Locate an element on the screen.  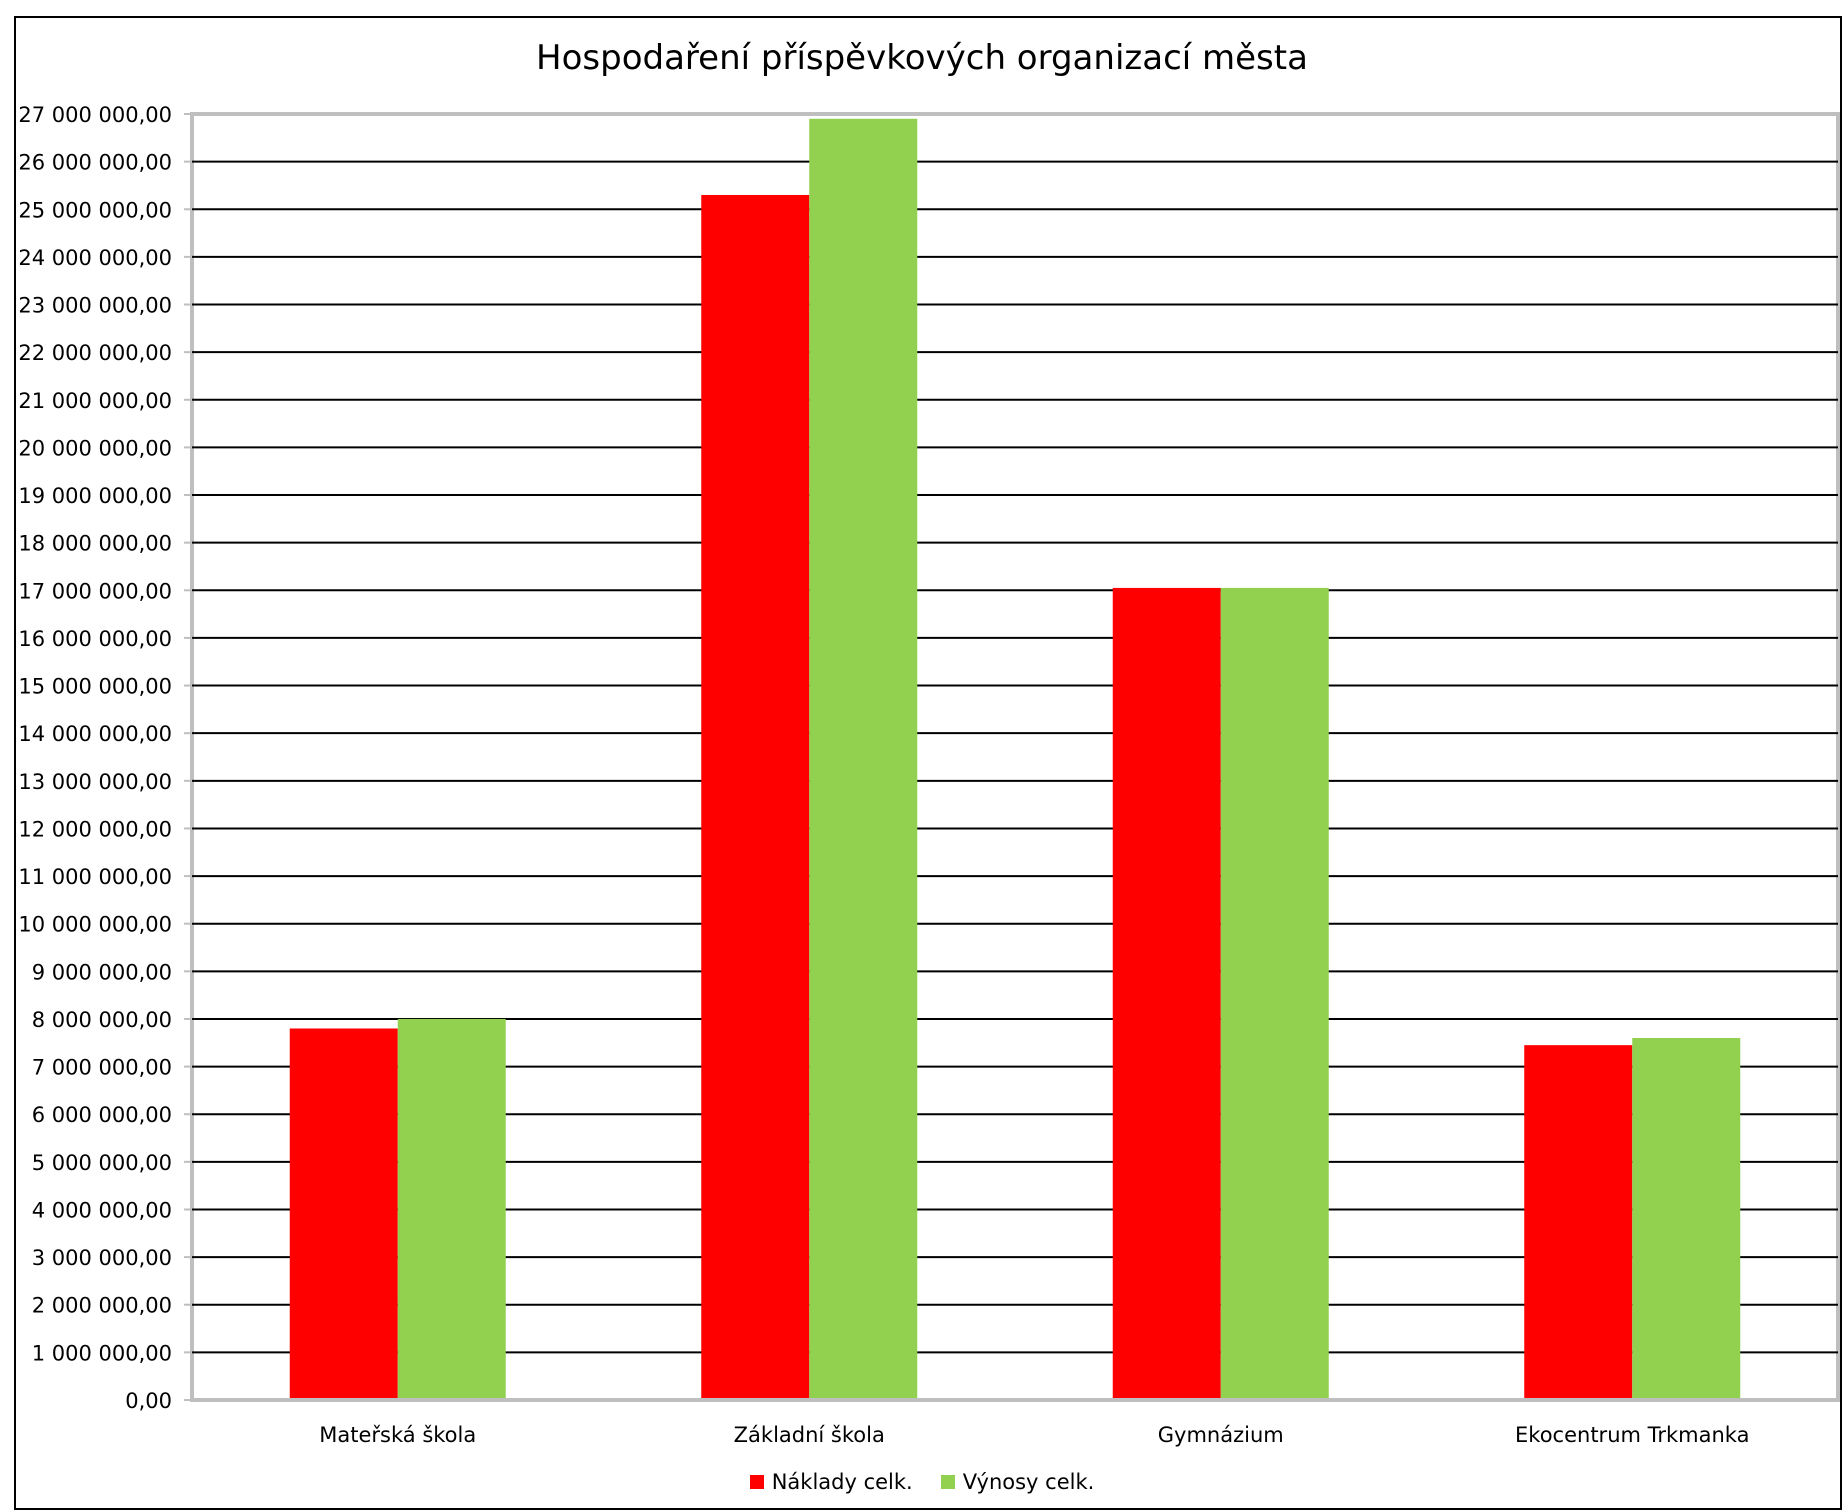
legend-label-vynosy: Výnosy celk. is located at coordinates (1028, 1482).